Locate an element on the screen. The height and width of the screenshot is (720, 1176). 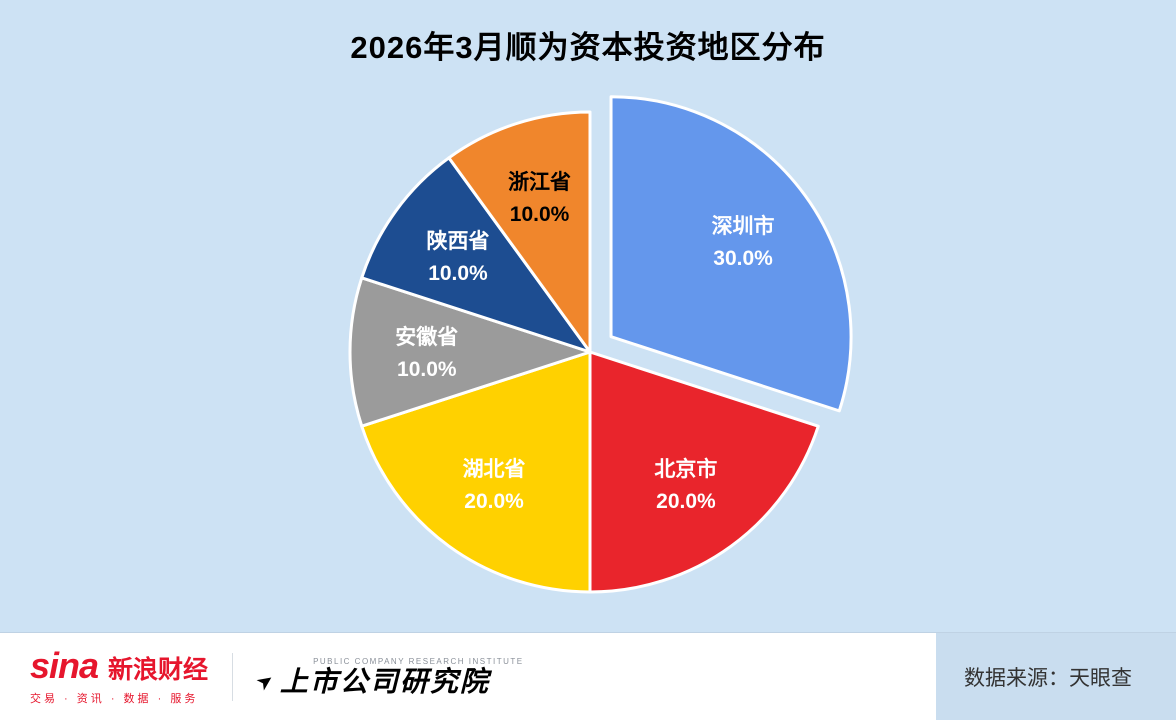
pie-slice-name-label: 深圳市 is located at coordinates (743, 226).